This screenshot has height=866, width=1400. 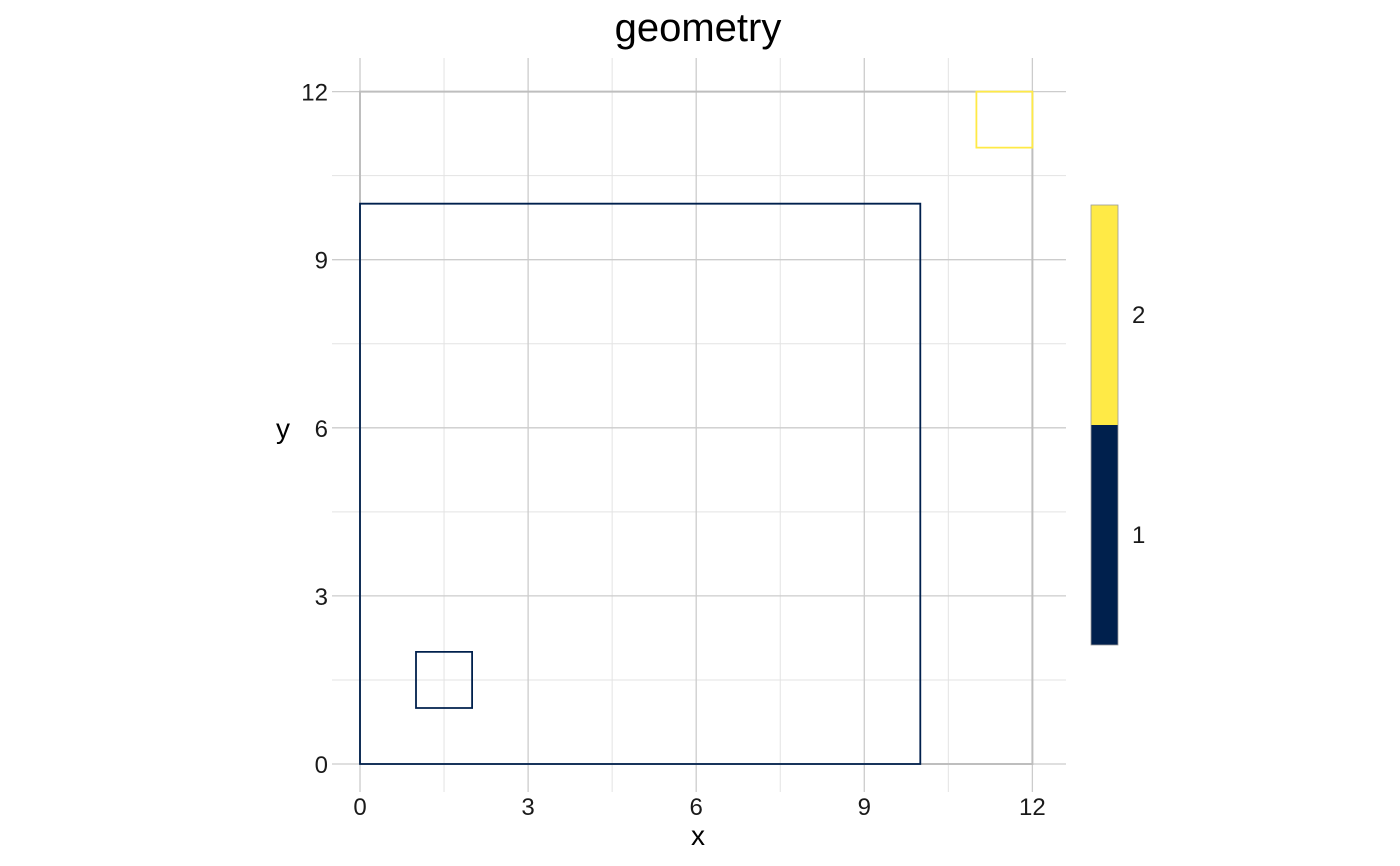 I want to click on x-axis-title: x, so click(x=698, y=835).